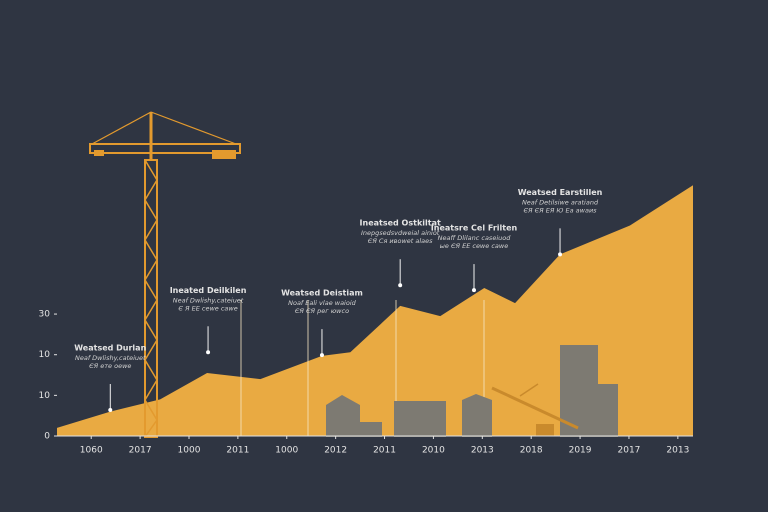  I want to click on annotation-title: Weatsed Earstillen, so click(560, 192).